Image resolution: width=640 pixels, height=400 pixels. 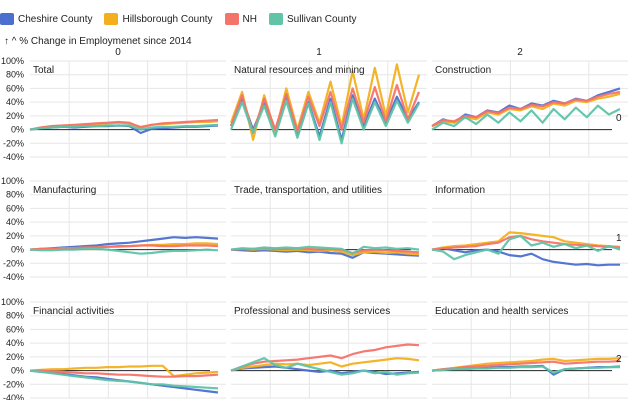 I want to click on legend-item-sullivan: Sullivan County, so click(x=312, y=19).